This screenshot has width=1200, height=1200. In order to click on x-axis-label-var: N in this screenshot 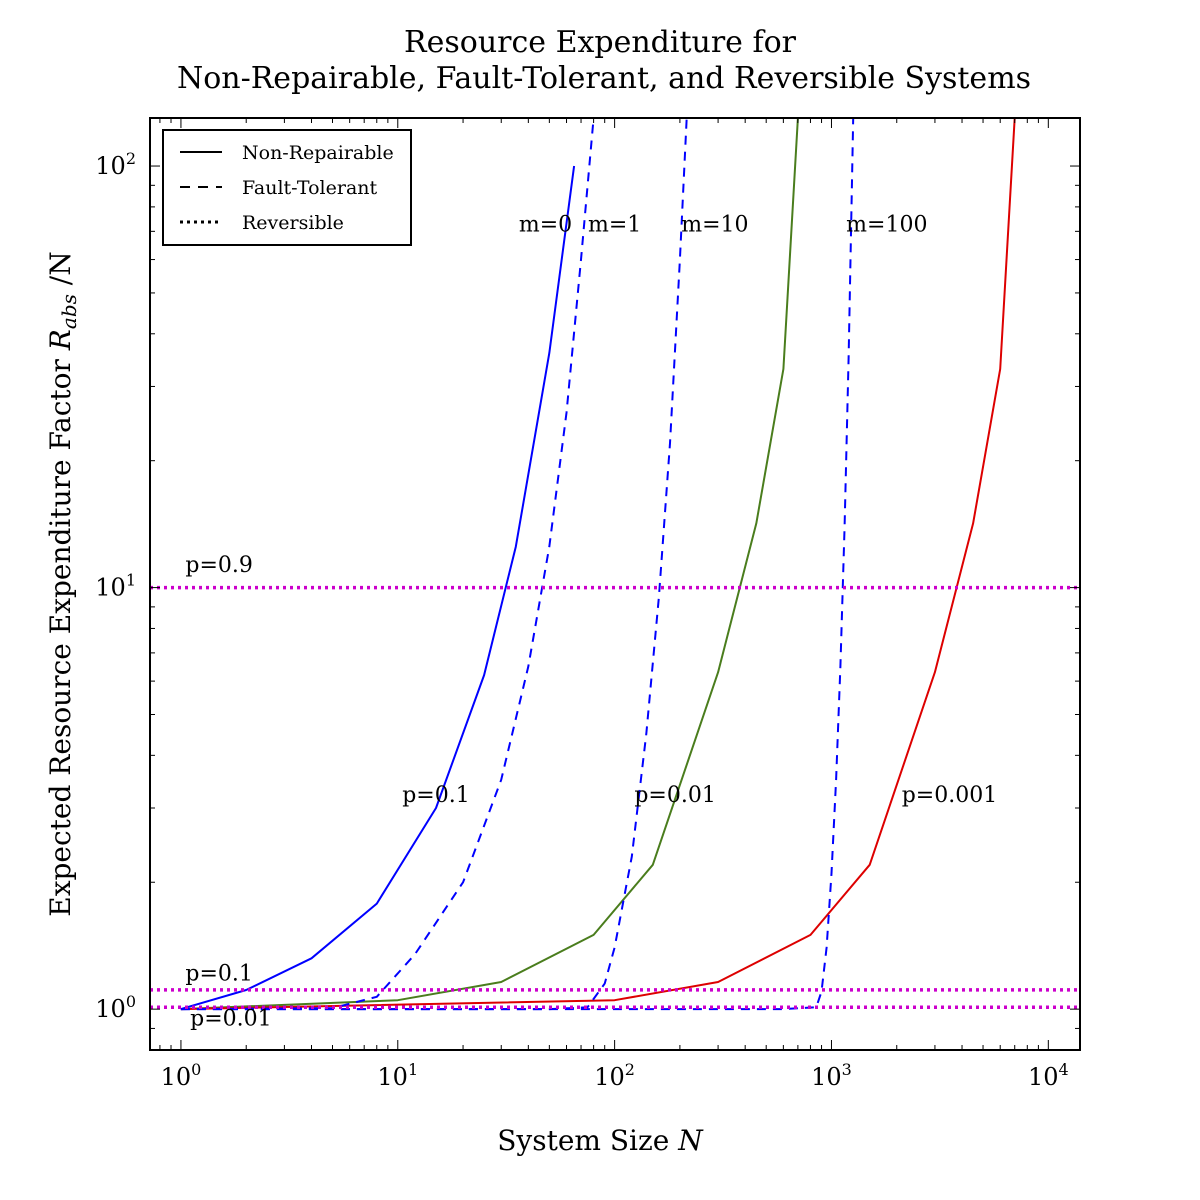, I will do `click(690, 1140)`.